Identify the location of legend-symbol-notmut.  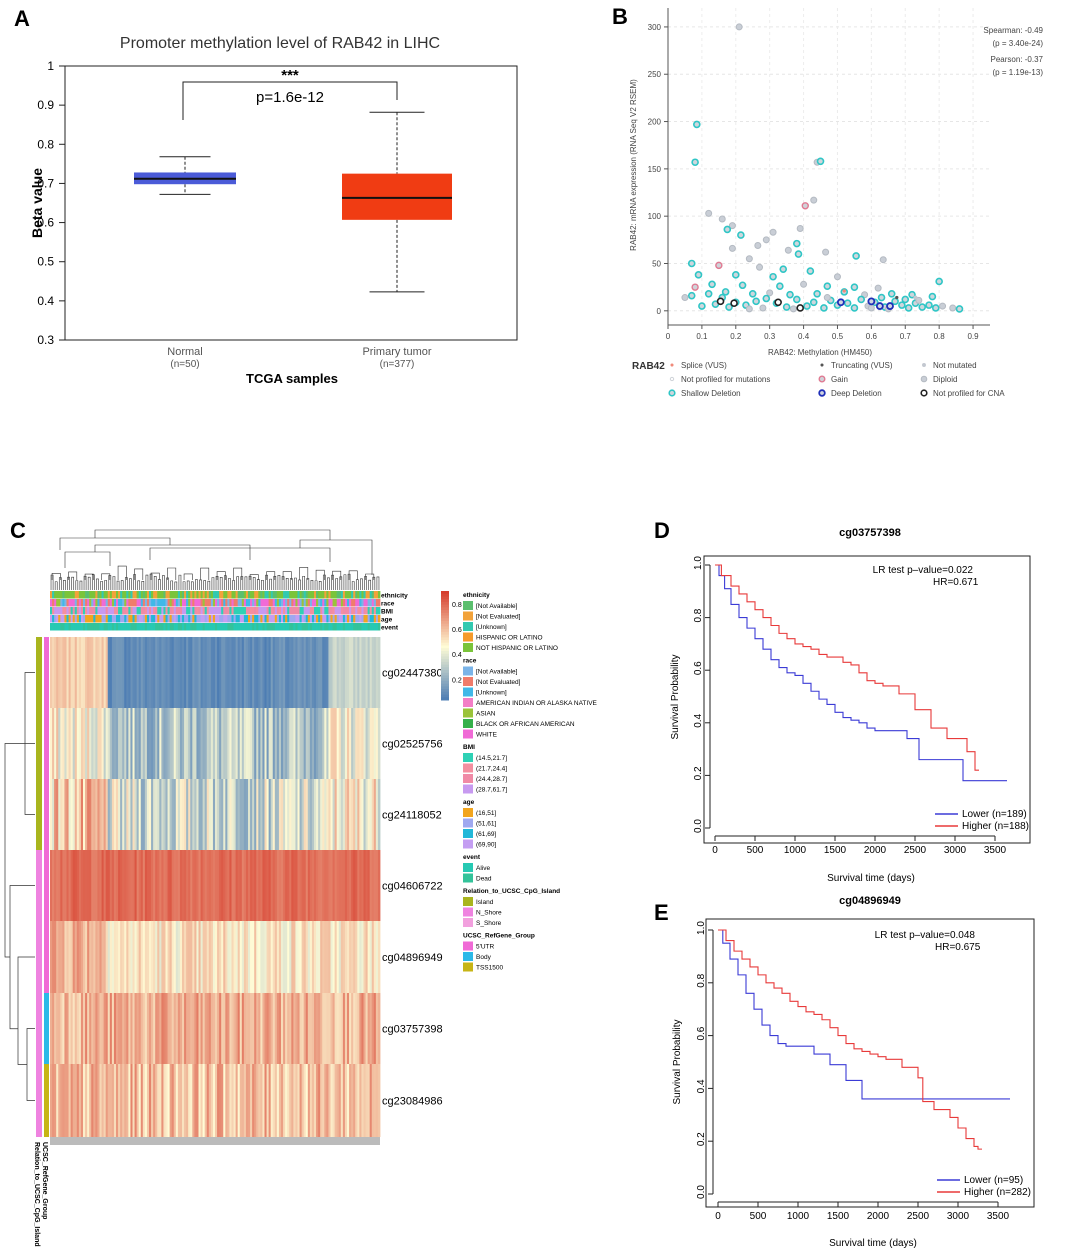
(924, 365).